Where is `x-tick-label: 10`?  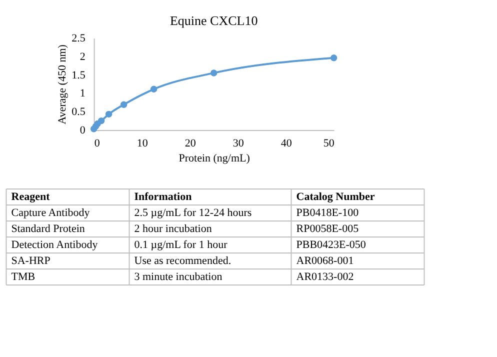 x-tick-label: 10 is located at coordinates (142, 144).